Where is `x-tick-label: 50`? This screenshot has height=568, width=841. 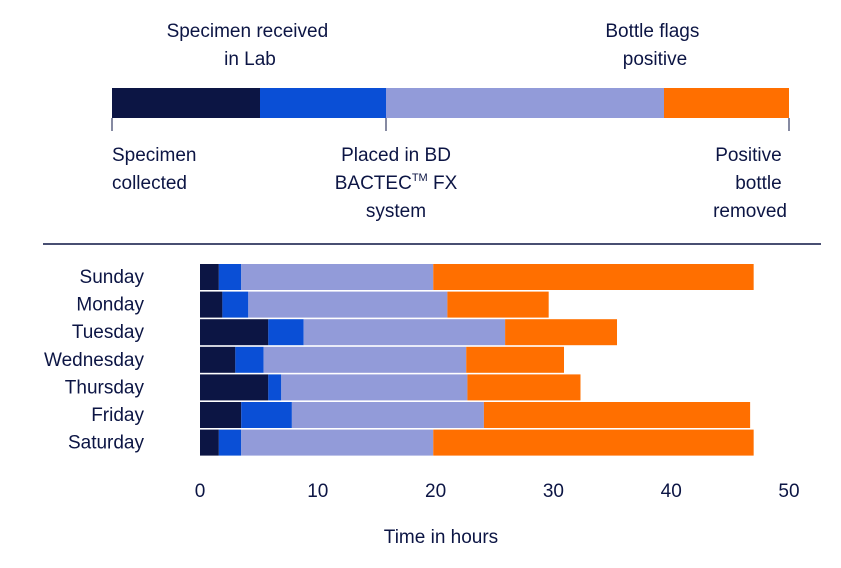
x-tick-label: 50 is located at coordinates (788, 491).